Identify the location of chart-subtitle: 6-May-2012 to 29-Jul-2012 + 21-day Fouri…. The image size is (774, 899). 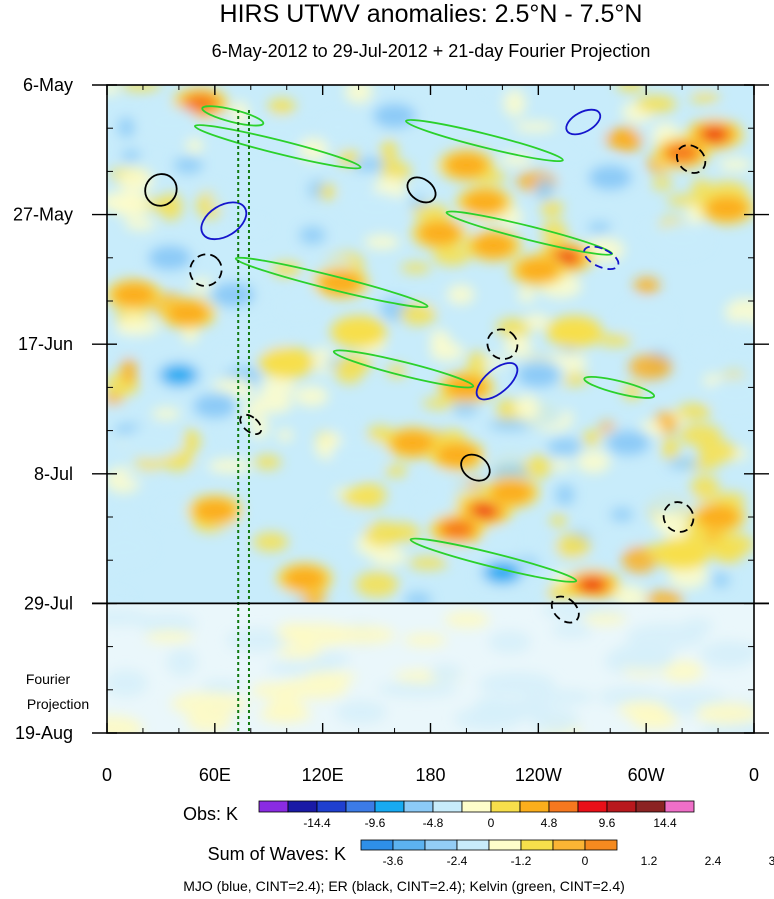
(431, 51).